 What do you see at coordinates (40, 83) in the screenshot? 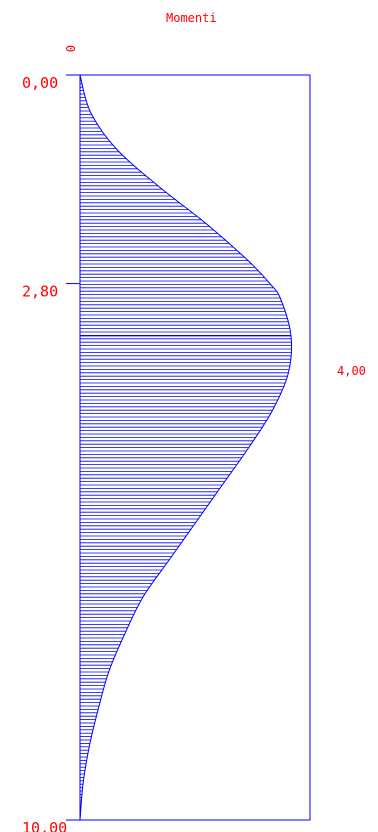
I see `y-tick-label: 0,00` at bounding box center [40, 83].